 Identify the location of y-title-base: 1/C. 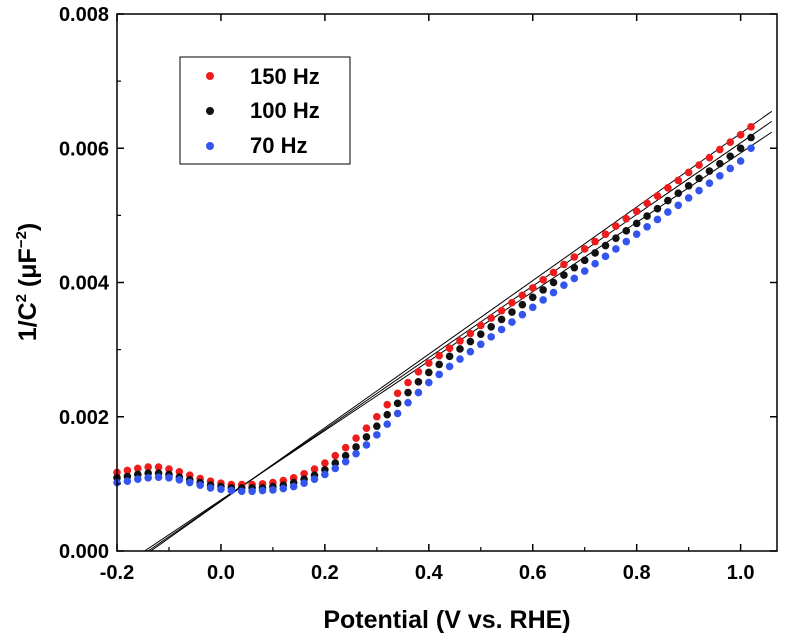
(28, 321).